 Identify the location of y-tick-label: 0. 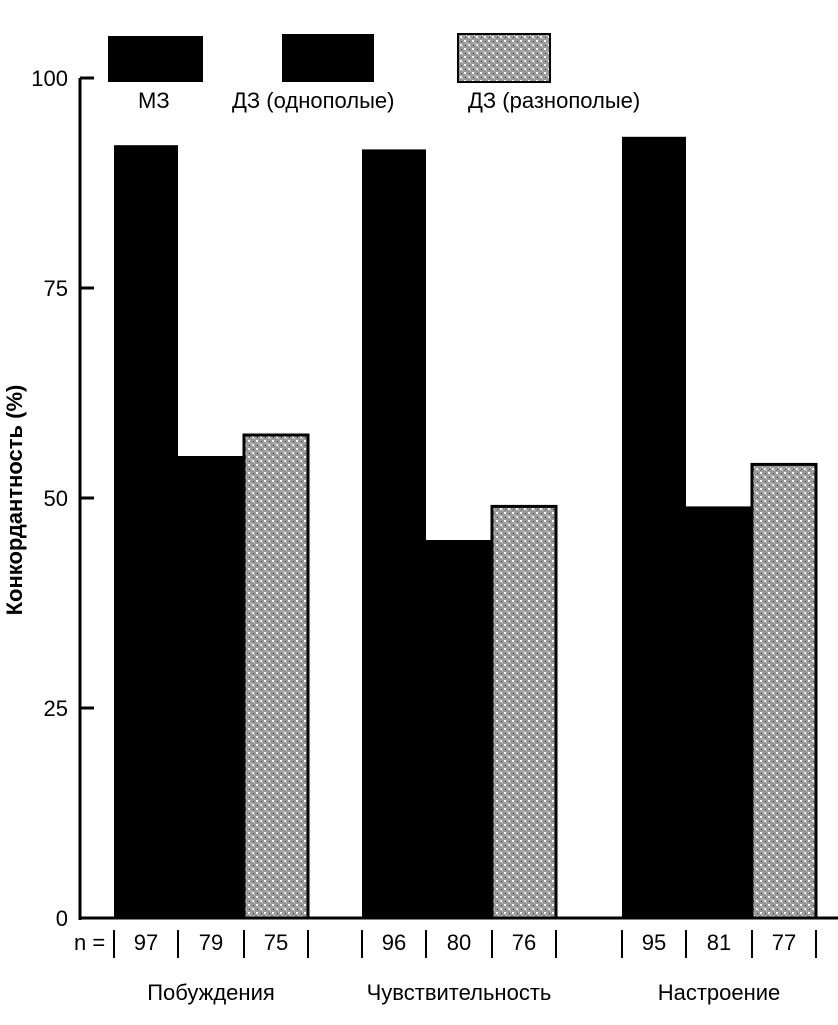
(62, 918).